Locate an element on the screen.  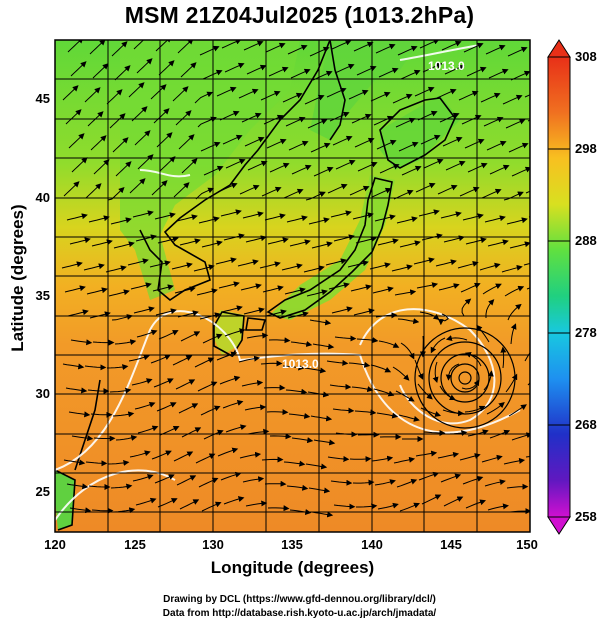
contour-label: 1013.0 is located at coordinates (446, 66).